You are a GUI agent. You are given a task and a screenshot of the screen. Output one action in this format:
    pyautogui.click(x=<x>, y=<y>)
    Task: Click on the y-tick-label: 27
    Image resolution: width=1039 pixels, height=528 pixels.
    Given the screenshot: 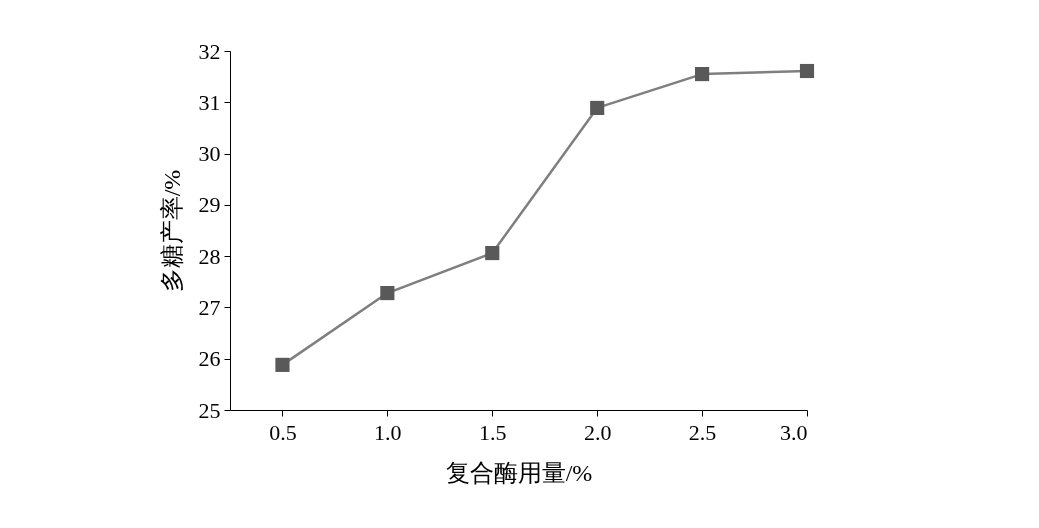 What is the action you would take?
    pyautogui.click(x=209, y=307)
    